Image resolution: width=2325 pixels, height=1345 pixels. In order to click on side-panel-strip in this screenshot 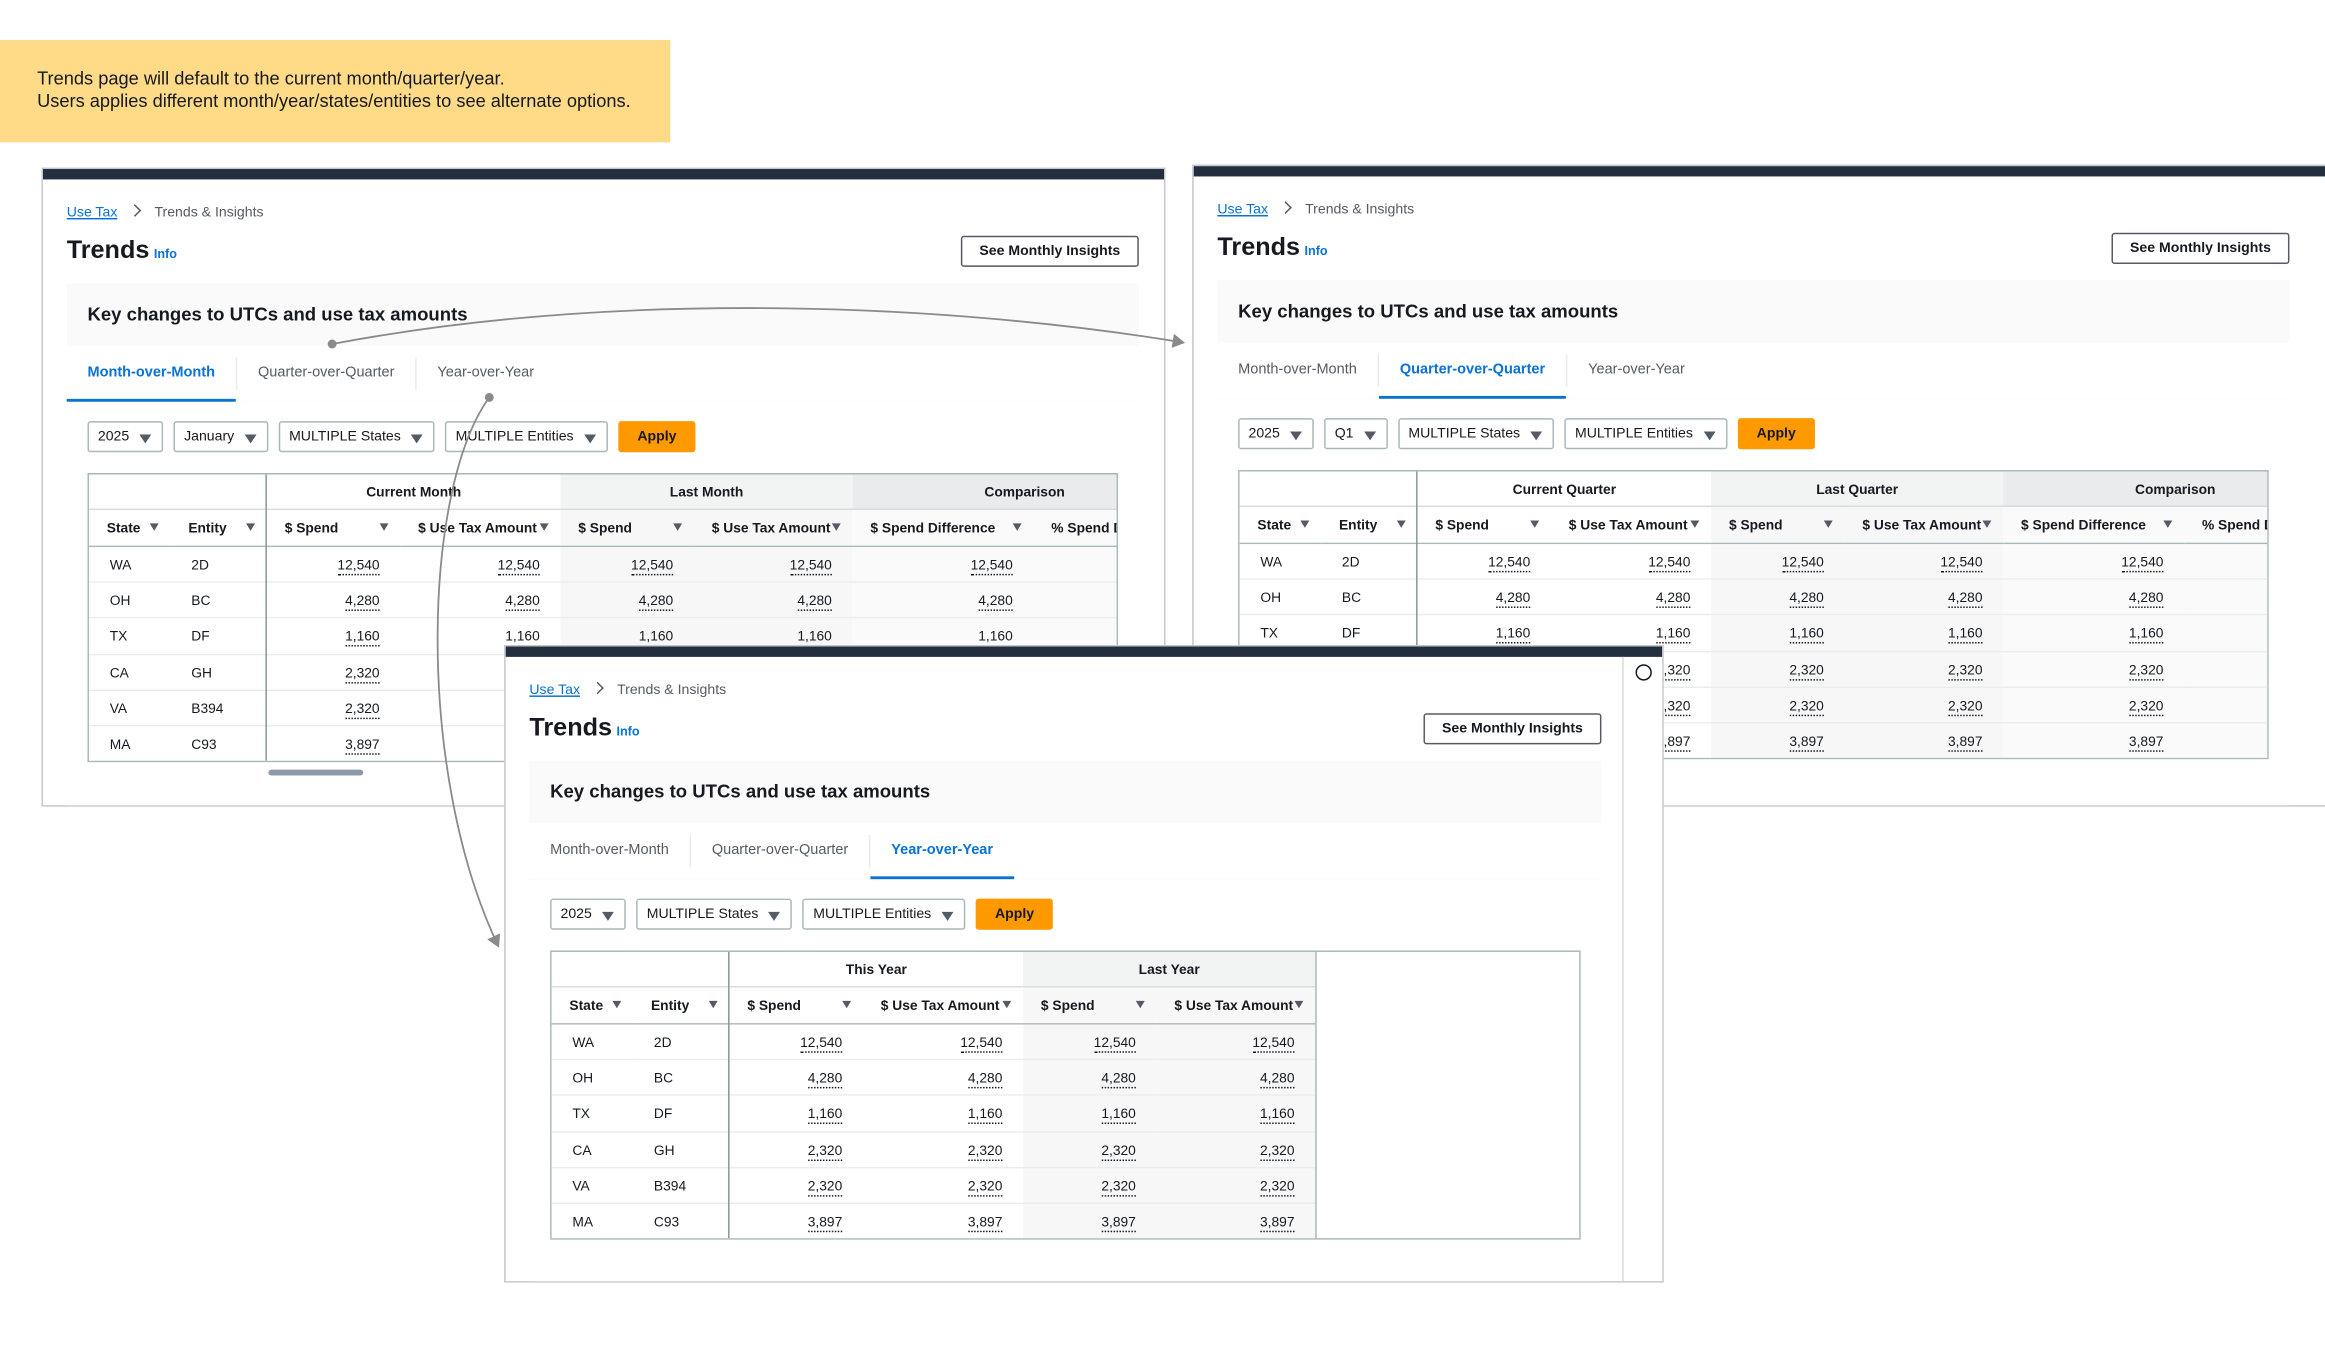, I will do `click(1623, 969)`.